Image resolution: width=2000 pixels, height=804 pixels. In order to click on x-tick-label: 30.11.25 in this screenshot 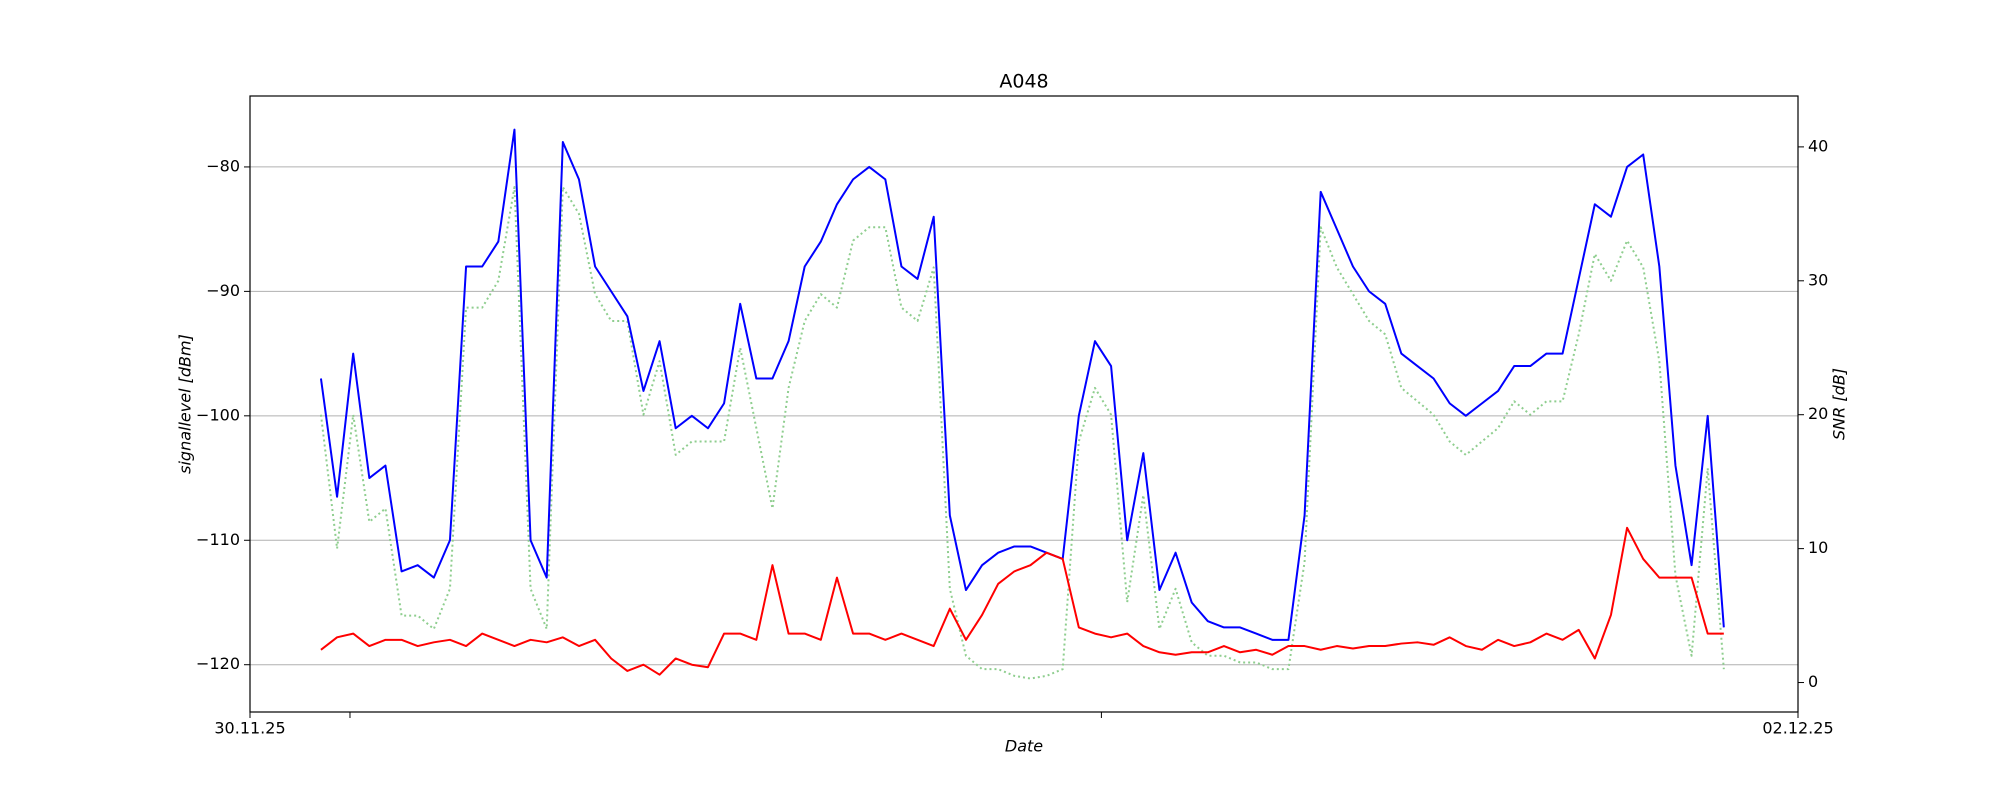, I will do `click(249, 728)`.